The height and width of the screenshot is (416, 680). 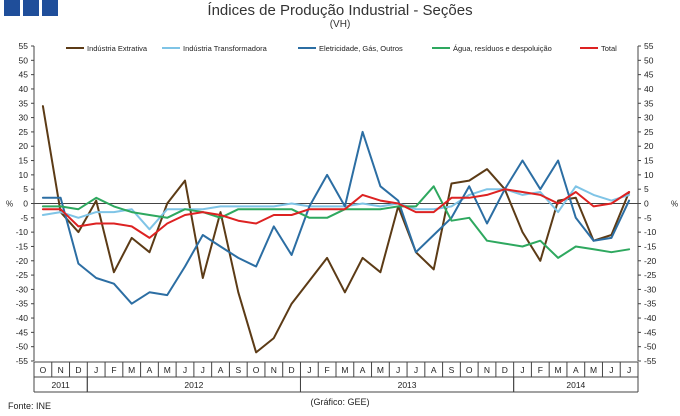 What do you see at coordinates (340, 24) in the screenshot?
I see `chart-subtitle: (VH)` at bounding box center [340, 24].